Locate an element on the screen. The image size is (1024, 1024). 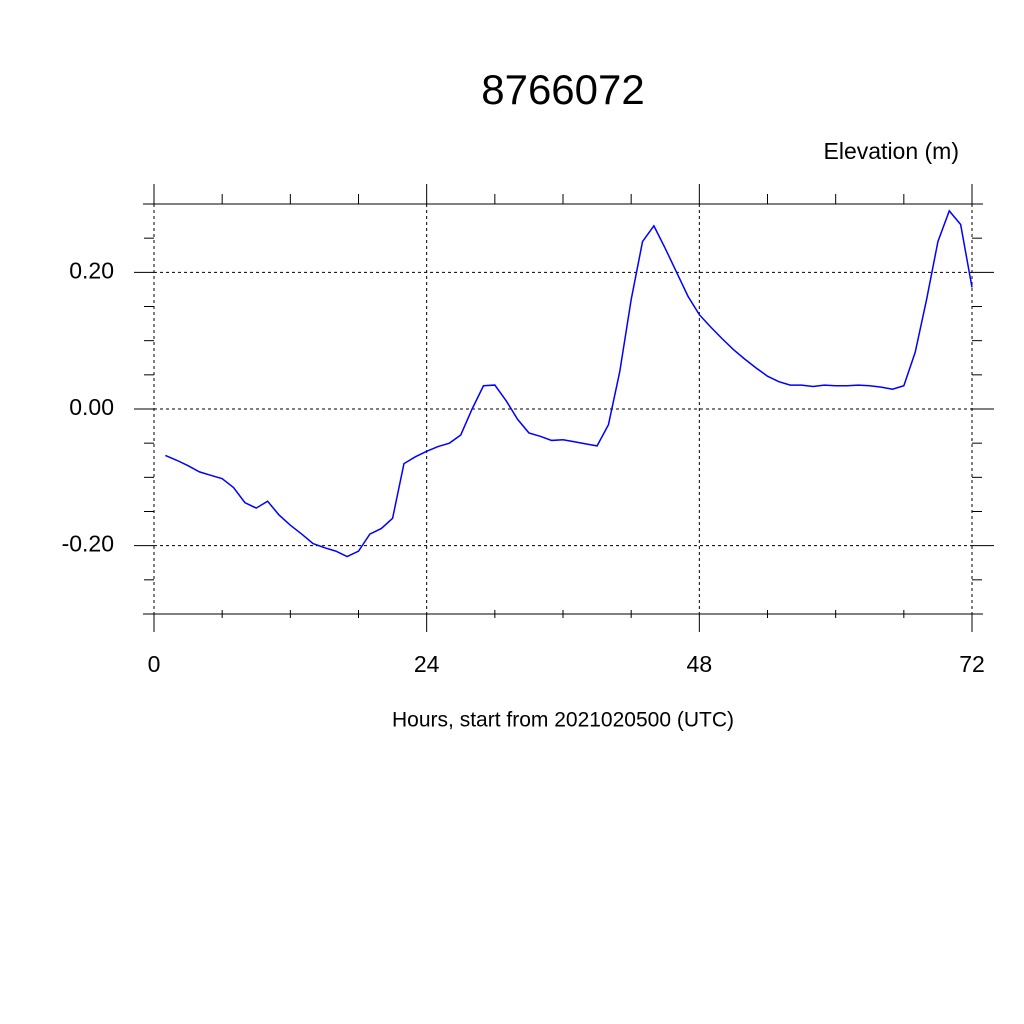
y-tick-label: -0.20 is located at coordinates (88, 544).